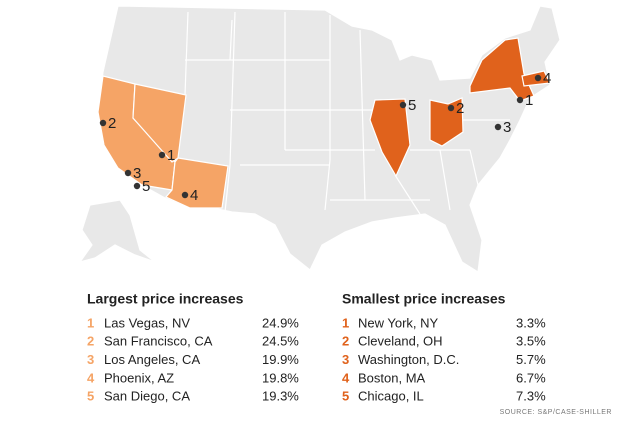 The width and height of the screenshot is (620, 425). What do you see at coordinates (531, 396) in the screenshot?
I see `value: 7.3%` at bounding box center [531, 396].